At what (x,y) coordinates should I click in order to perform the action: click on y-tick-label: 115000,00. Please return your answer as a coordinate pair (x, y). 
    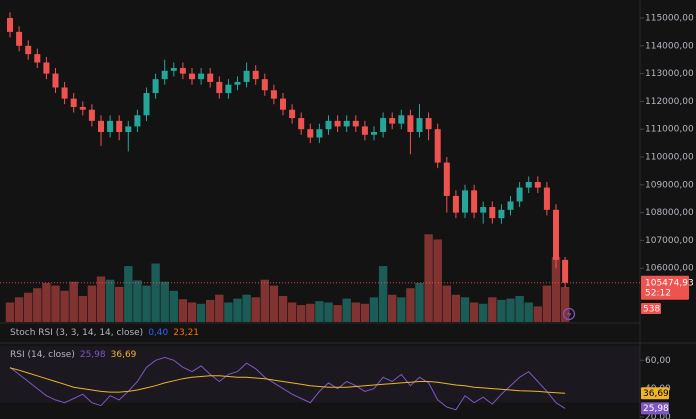
    Looking at the image, I should click on (669, 18).